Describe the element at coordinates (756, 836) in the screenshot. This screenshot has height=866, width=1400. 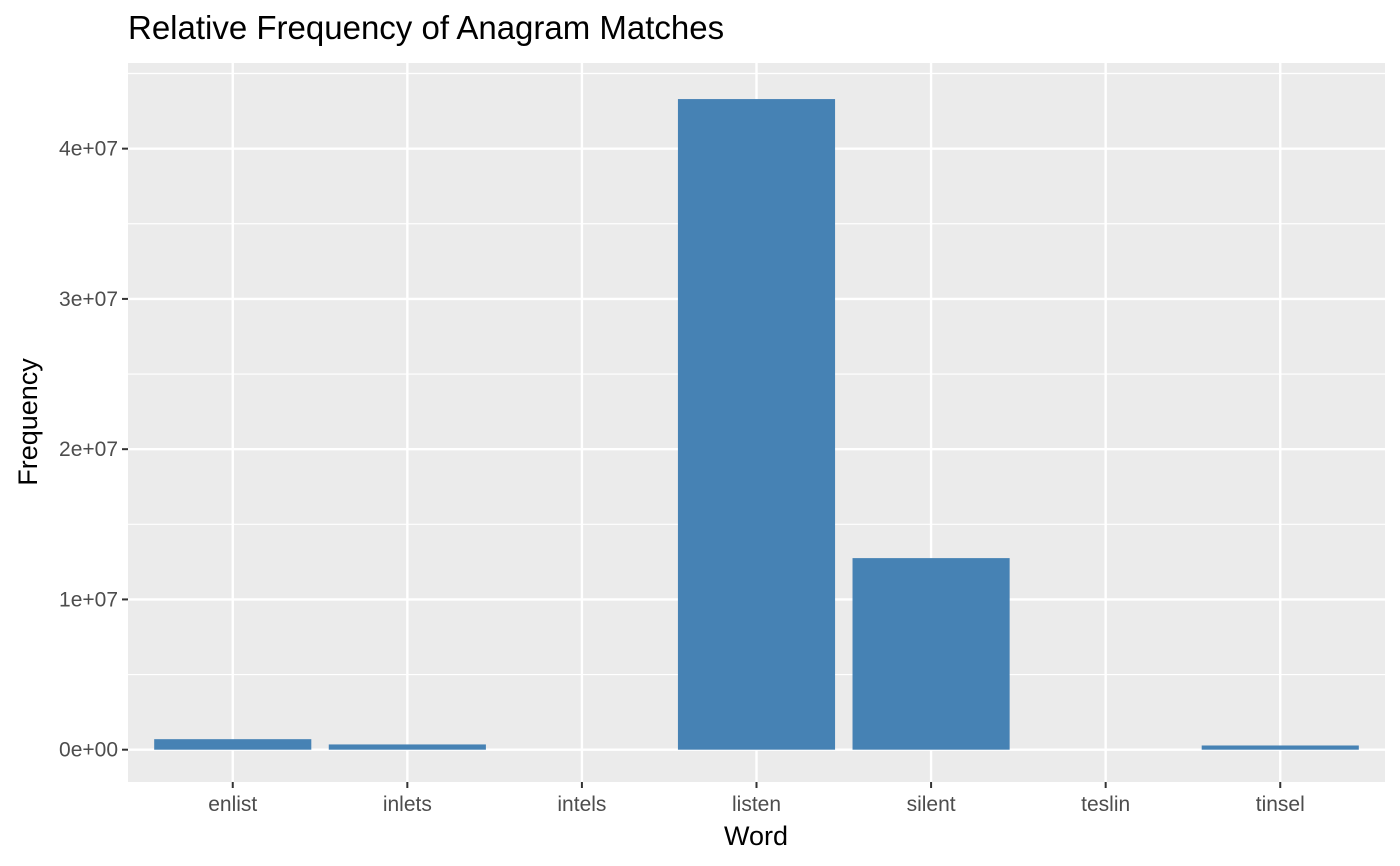
I see `x-axis-title: Word` at that location.